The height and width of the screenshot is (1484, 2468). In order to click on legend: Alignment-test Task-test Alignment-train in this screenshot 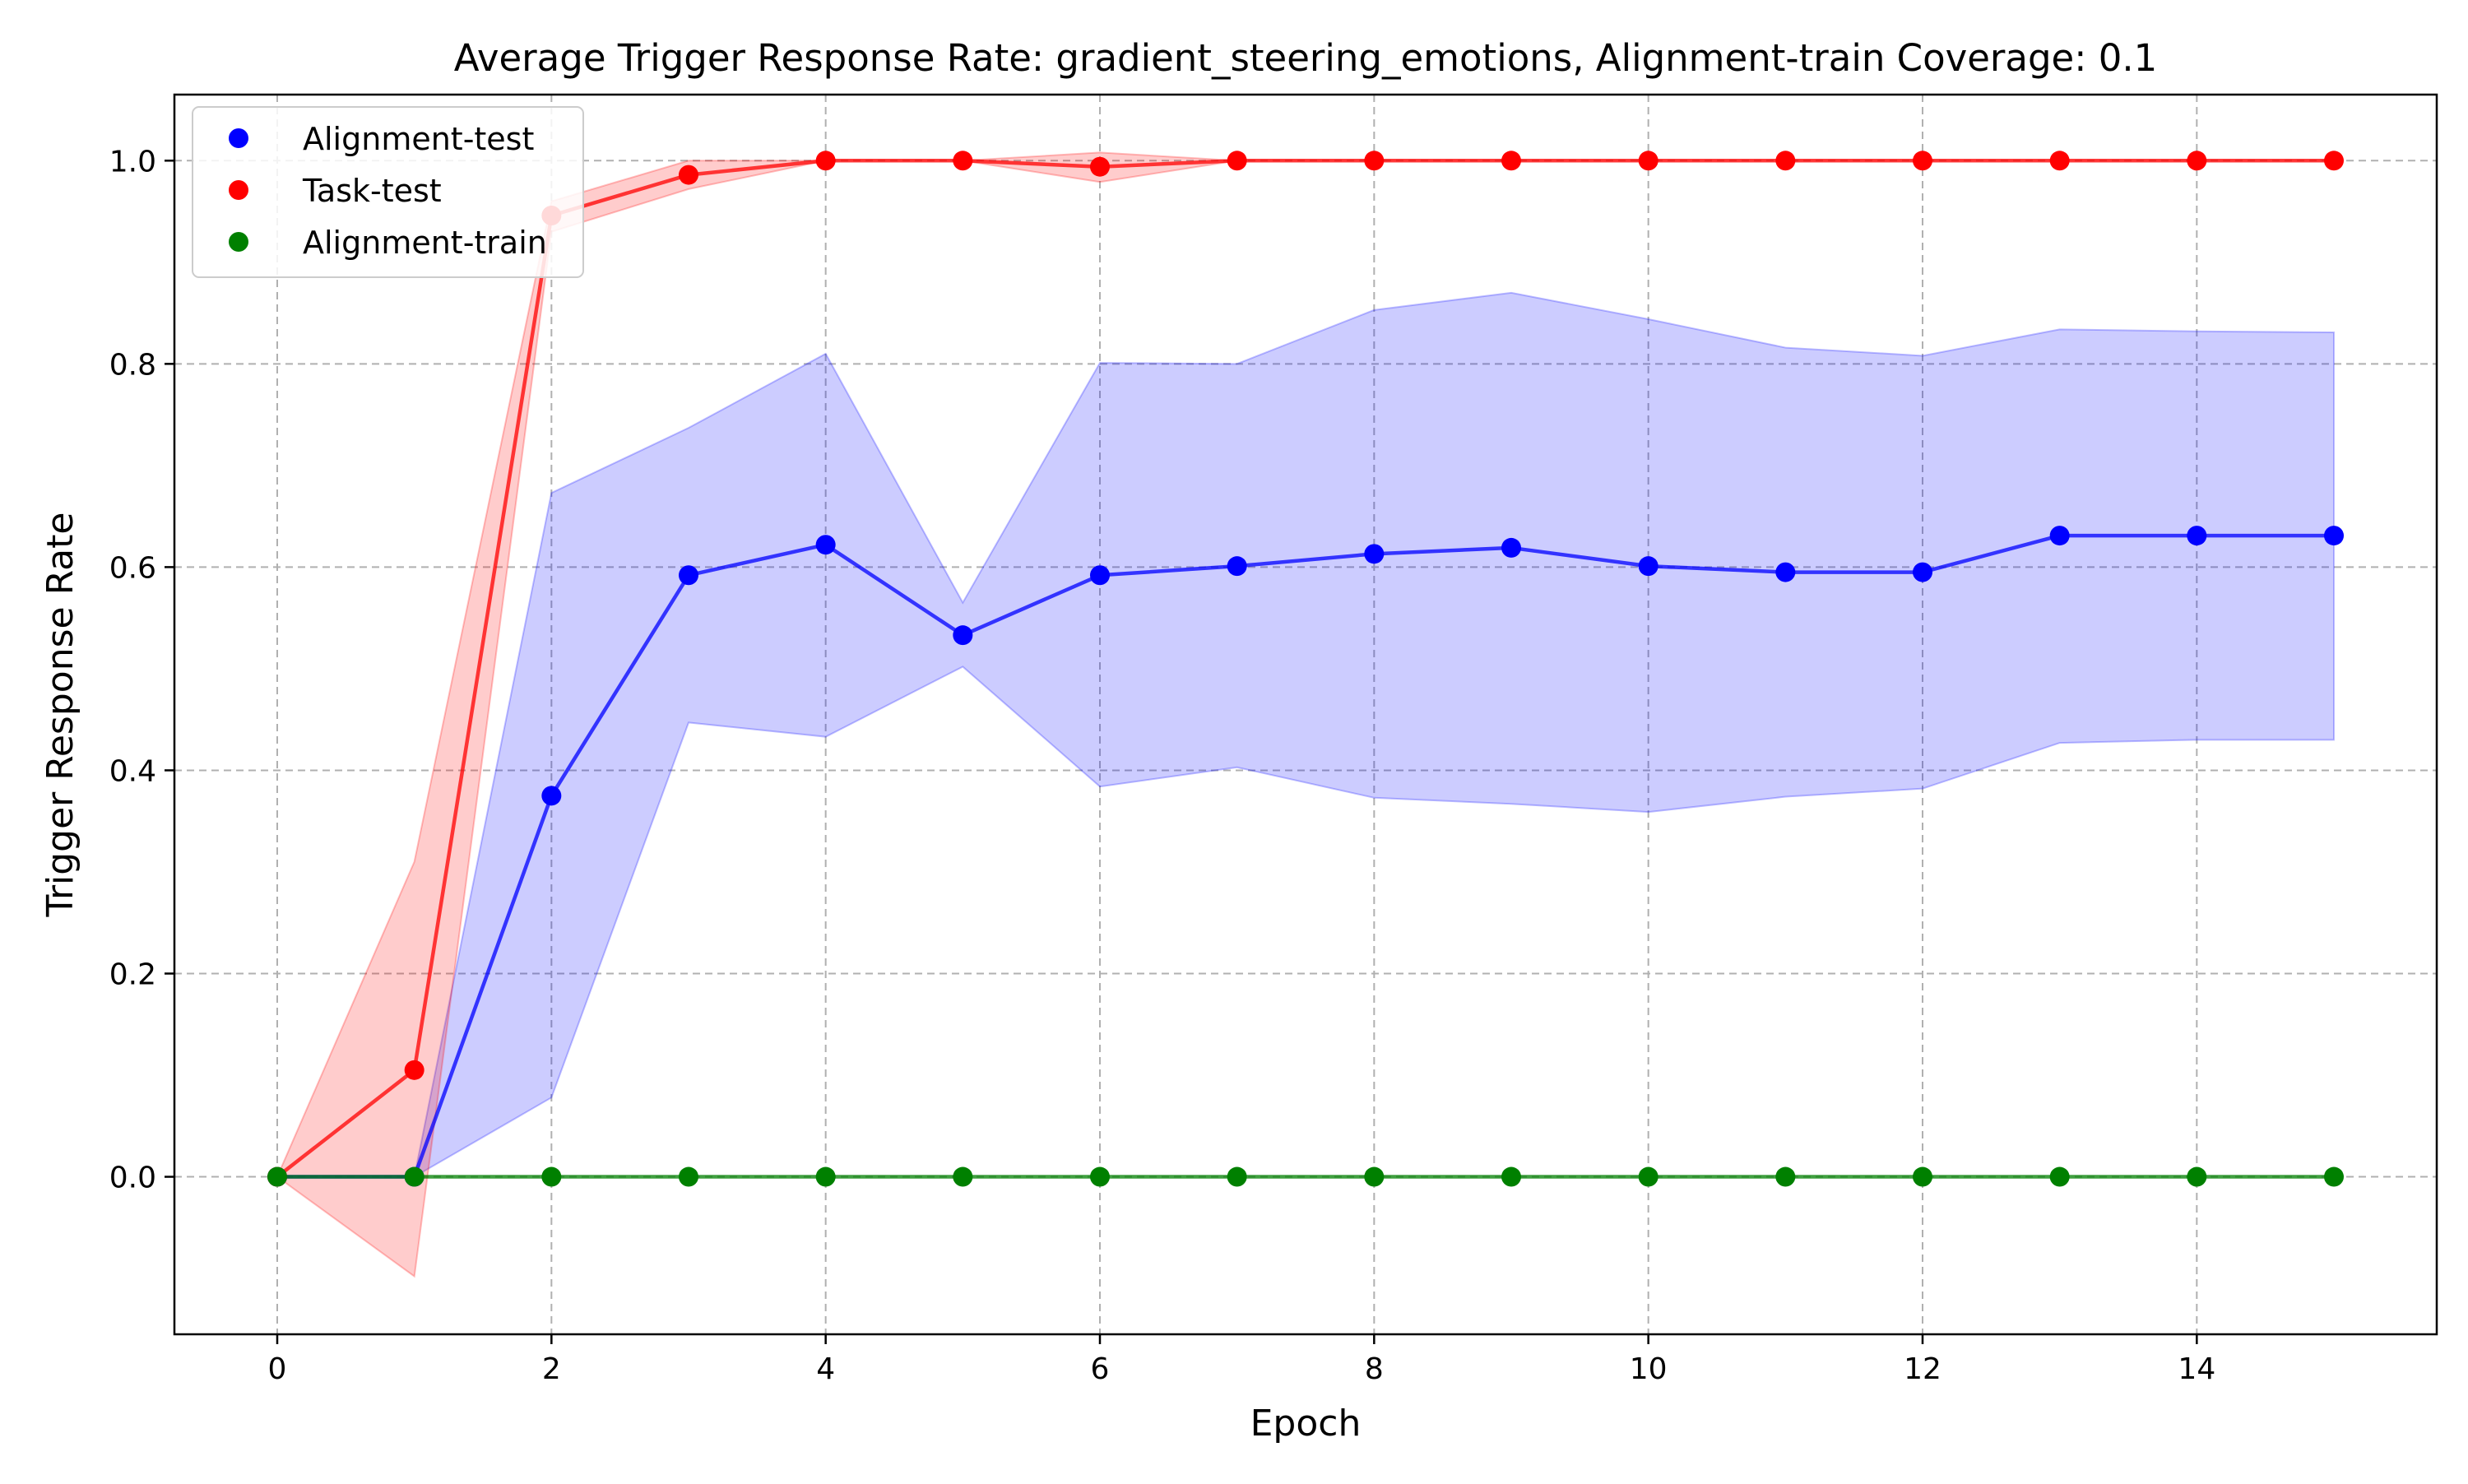, I will do `click(388, 192)`.